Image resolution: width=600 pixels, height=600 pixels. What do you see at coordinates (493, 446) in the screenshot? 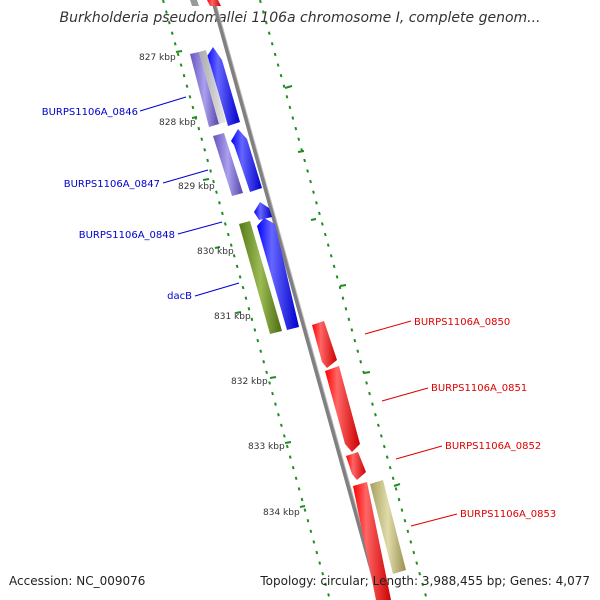
I see `gene-label-0852: BURPS1106A_0852` at bounding box center [493, 446].